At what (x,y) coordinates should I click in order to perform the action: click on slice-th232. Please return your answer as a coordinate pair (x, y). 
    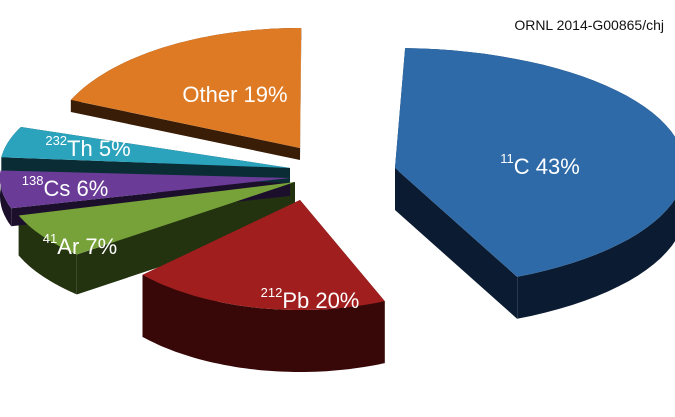
    Looking at the image, I should click on (146, 147).